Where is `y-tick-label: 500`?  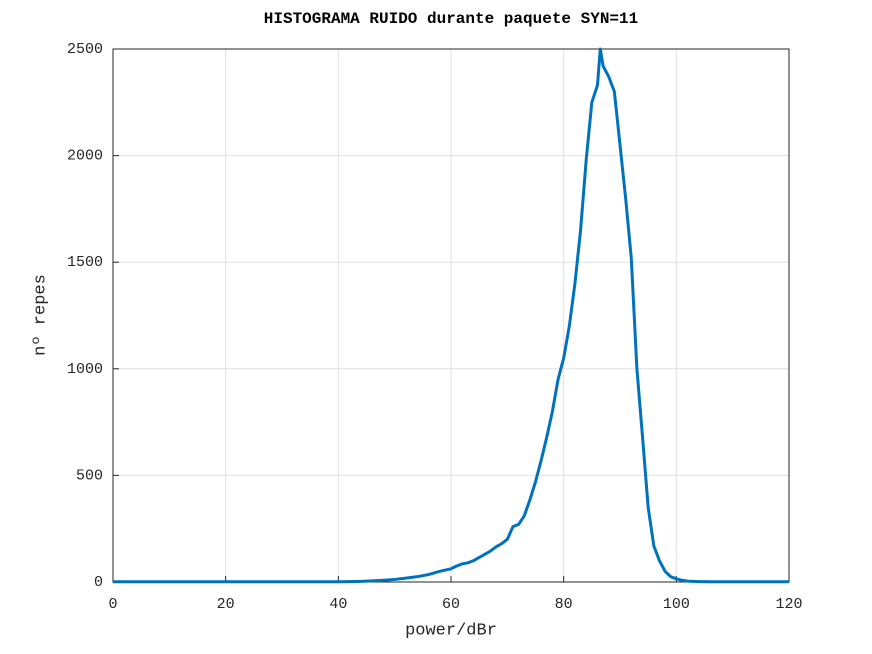 y-tick-label: 500 is located at coordinates (89, 475).